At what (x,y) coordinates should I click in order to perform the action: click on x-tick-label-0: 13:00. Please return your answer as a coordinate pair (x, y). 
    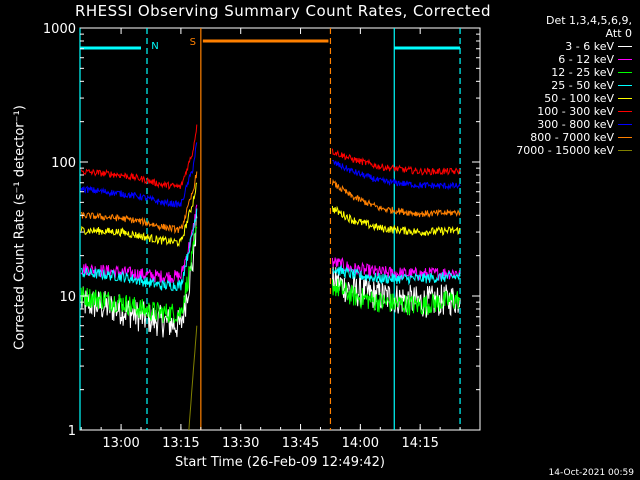
    Looking at the image, I should click on (120, 443).